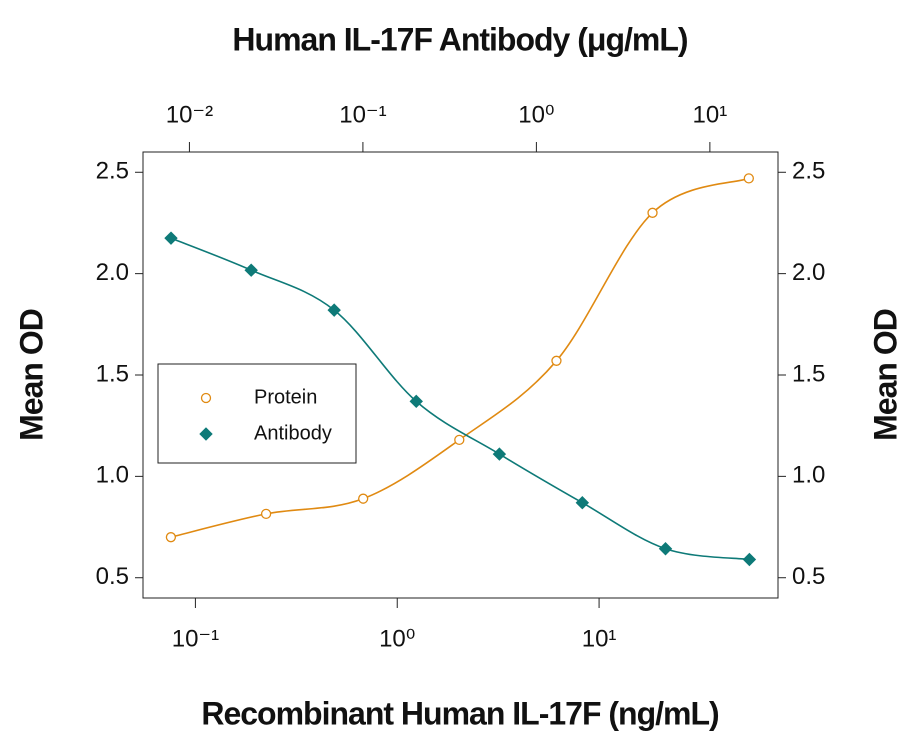 Image resolution: width=921 pixels, height=747 pixels. What do you see at coordinates (112, 171) in the screenshot?
I see `y-tick-label: 2.5` at bounding box center [112, 171].